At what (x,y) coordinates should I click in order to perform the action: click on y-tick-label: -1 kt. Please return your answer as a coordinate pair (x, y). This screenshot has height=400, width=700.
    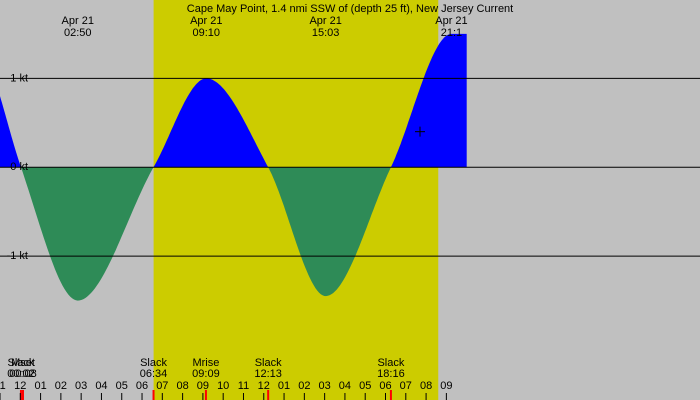
    Looking at the image, I should click on (17, 256).